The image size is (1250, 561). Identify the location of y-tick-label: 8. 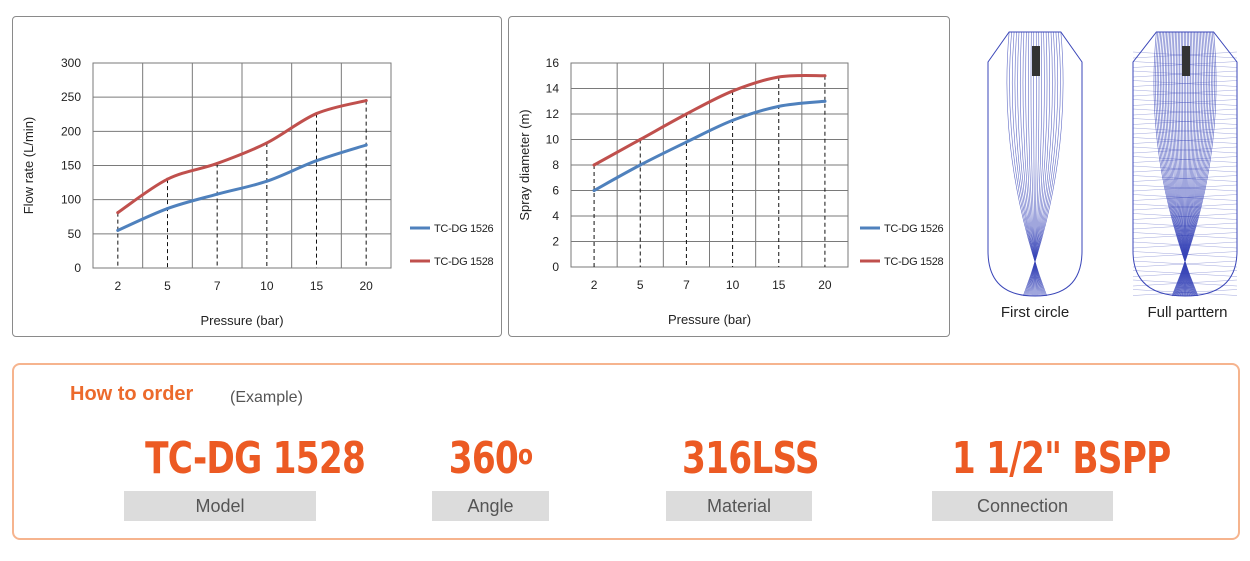
(555, 165).